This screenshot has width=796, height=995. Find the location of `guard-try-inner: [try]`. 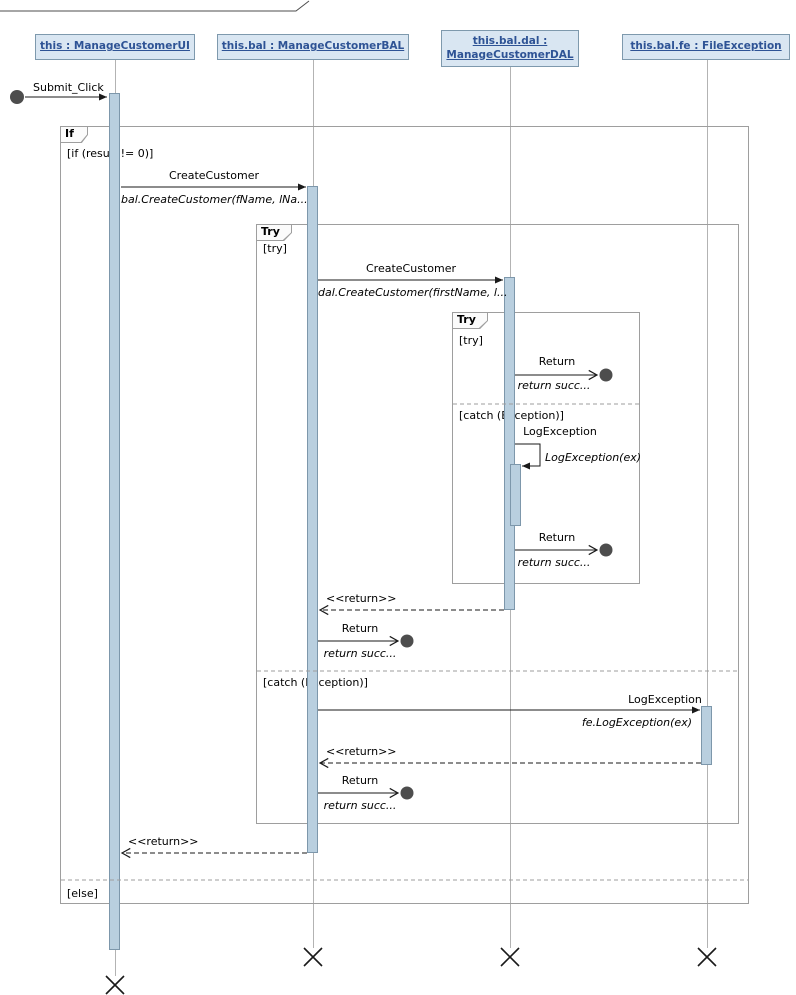

guard-try-inner: [try] is located at coordinates (471, 340).